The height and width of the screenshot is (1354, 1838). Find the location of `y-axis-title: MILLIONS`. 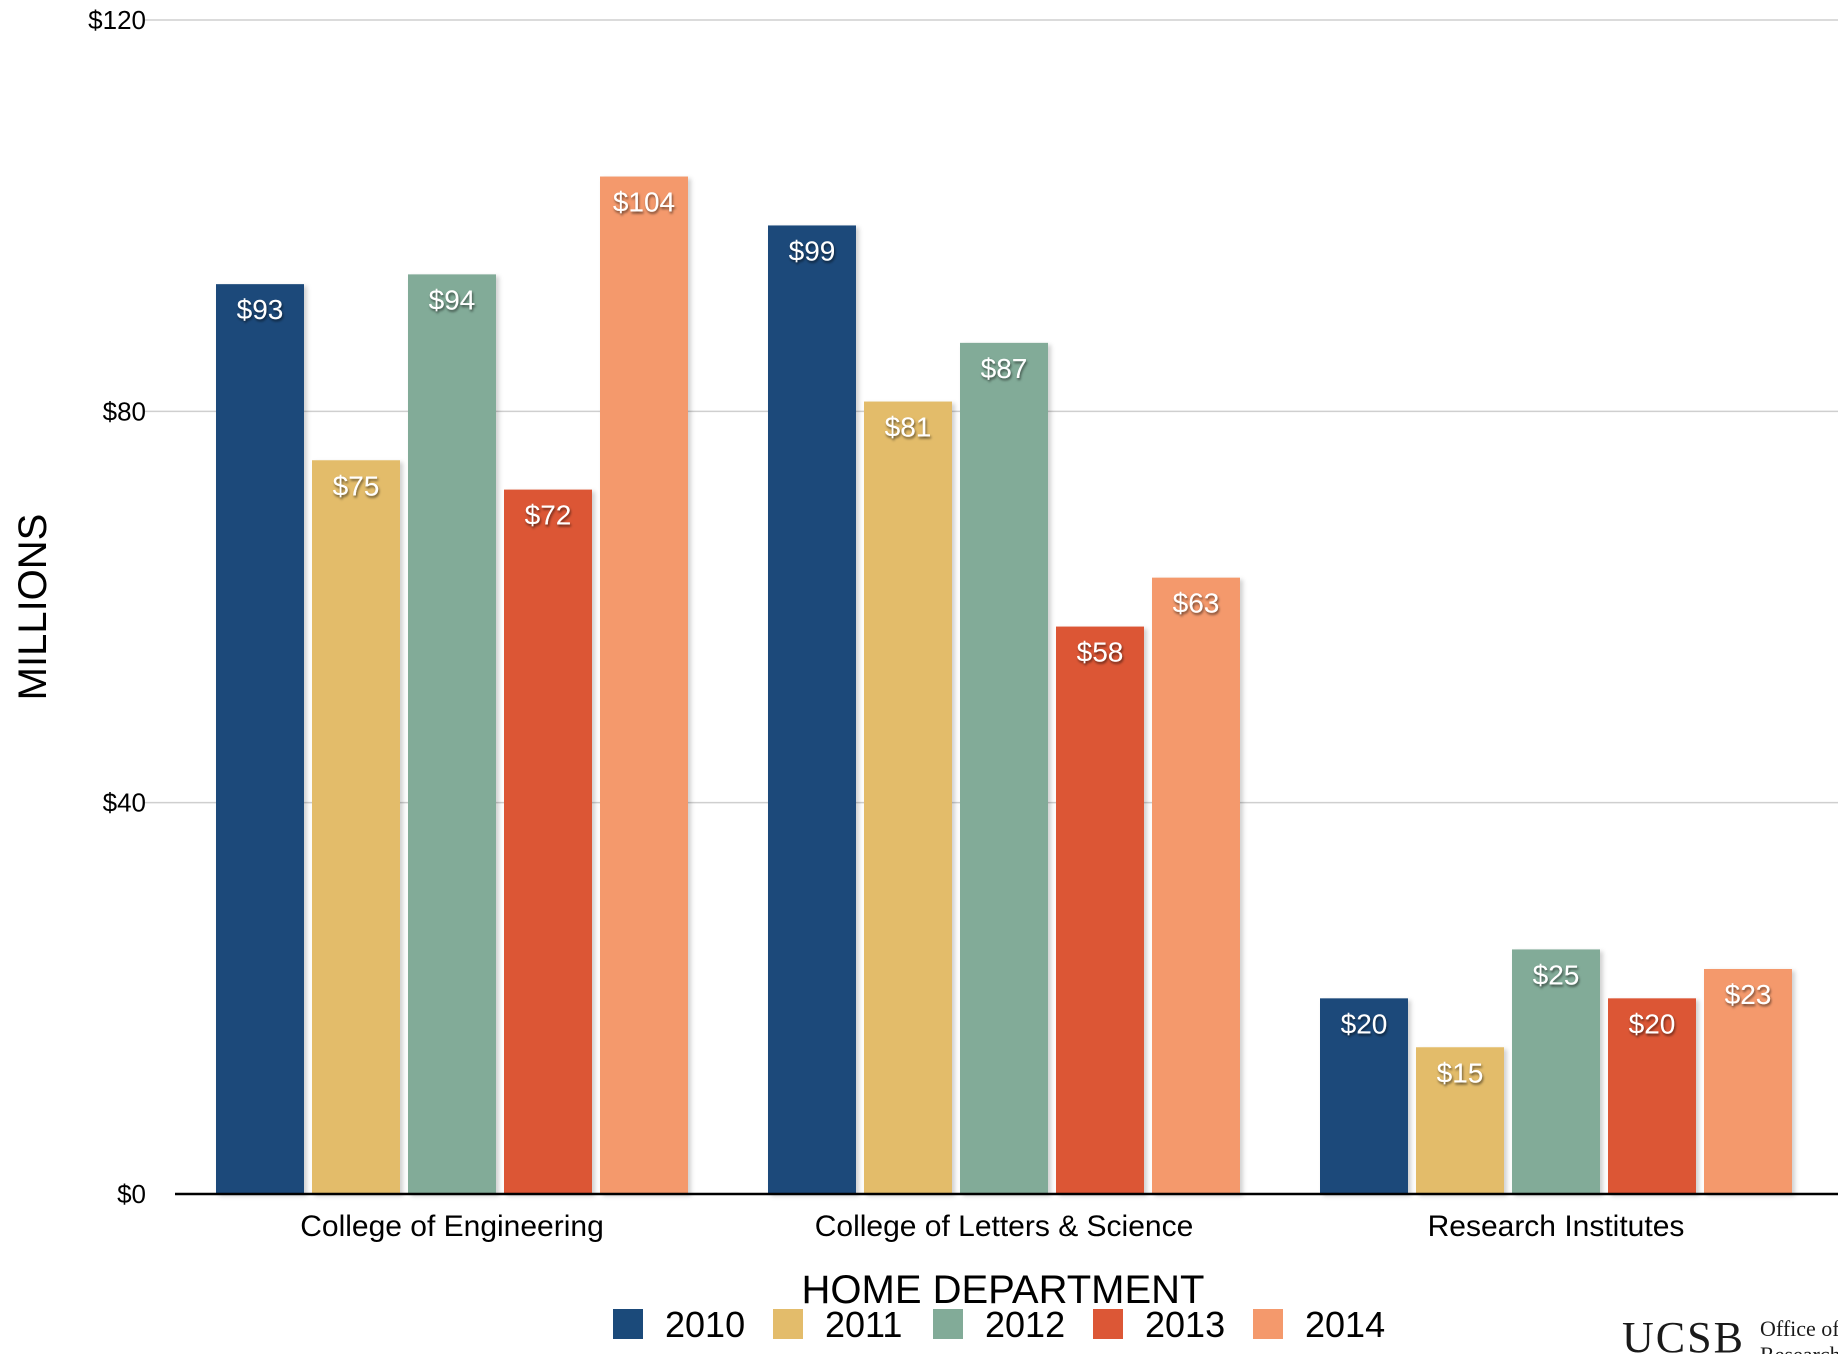

y-axis-title: MILLIONS is located at coordinates (33, 607).